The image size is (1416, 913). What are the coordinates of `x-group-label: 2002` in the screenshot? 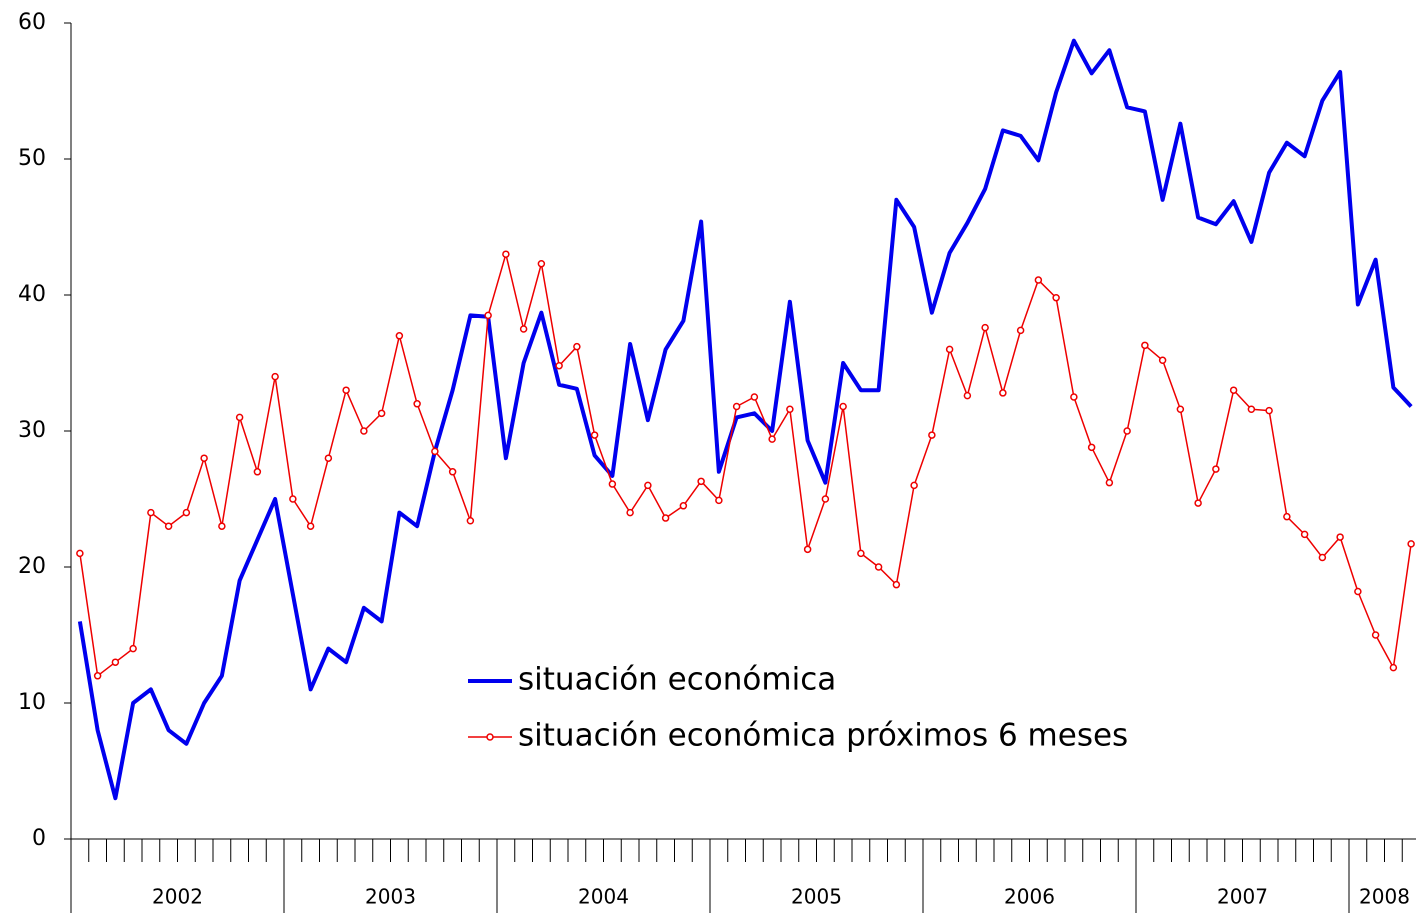 It's located at (177, 897).